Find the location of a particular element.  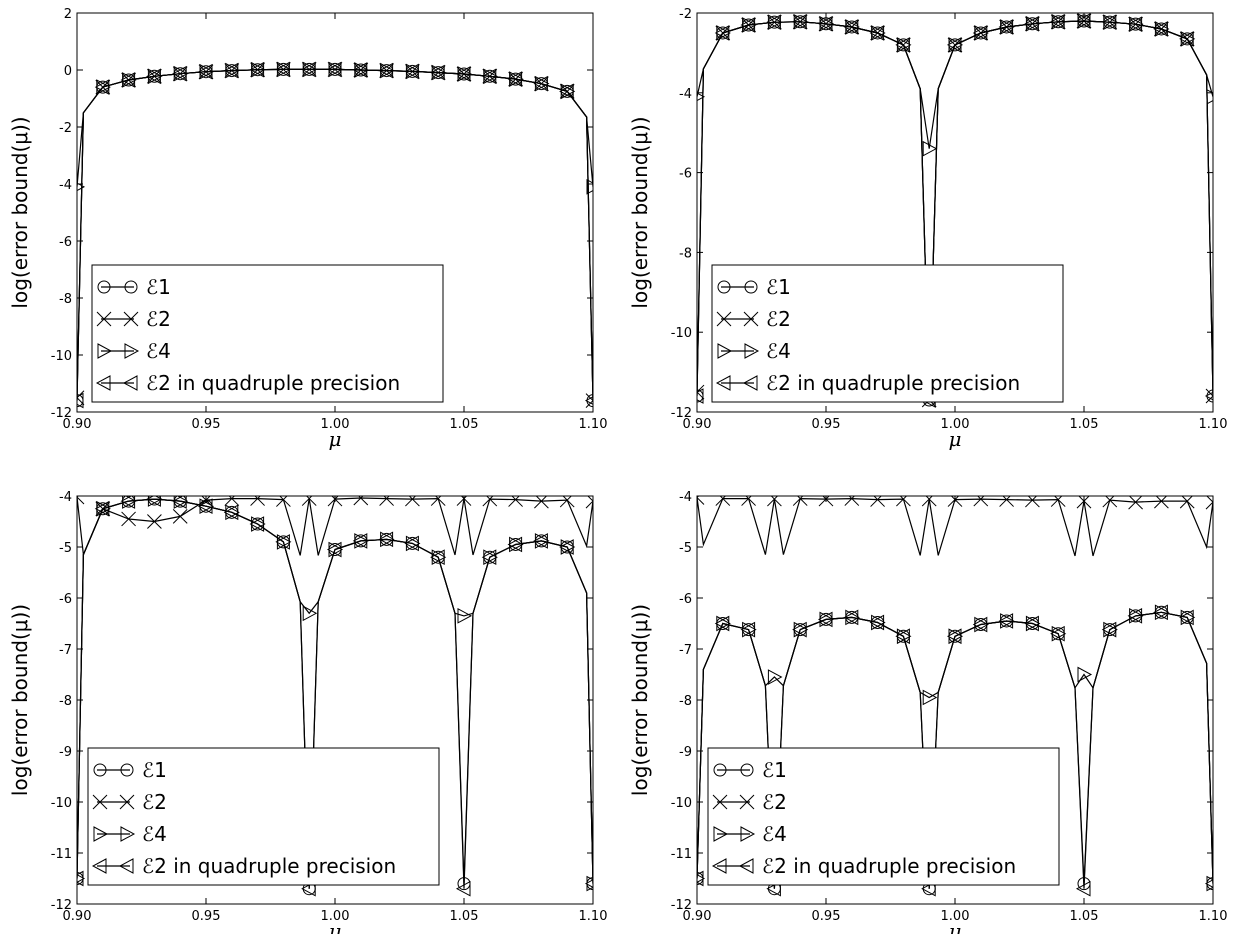

legend: ℰ1 ℰ2 ℰ4 ℰ2 in quadruple precision is located at coordinates (883, 816).